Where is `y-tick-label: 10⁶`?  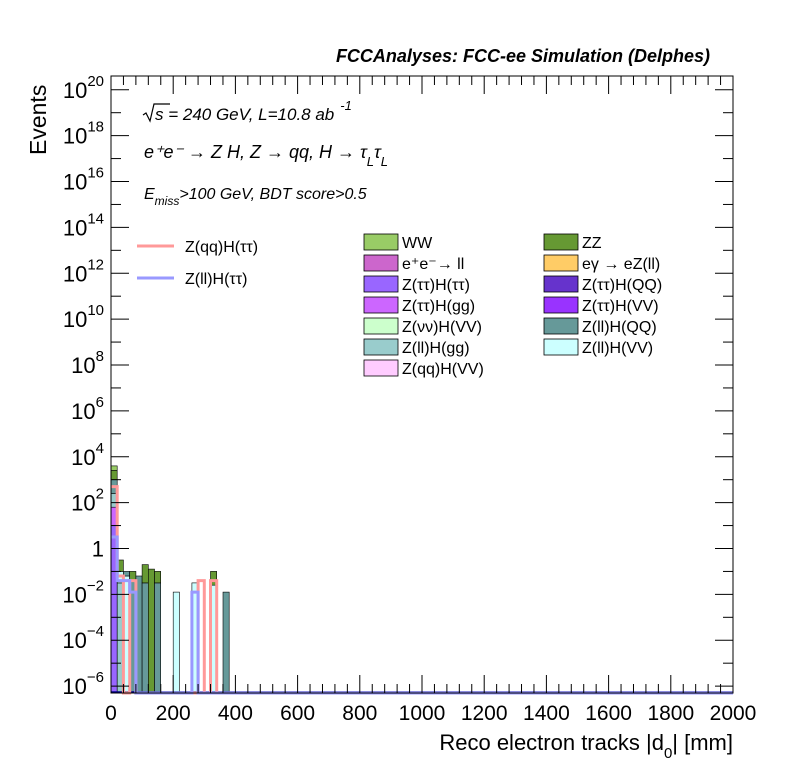
y-tick-label: 10⁶ is located at coordinates (87, 409).